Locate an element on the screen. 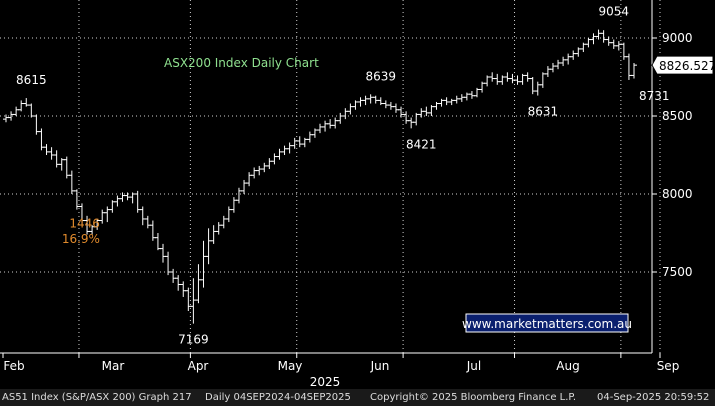 The width and height of the screenshot is (715, 406). data-annotation: 8615 is located at coordinates (31, 80).